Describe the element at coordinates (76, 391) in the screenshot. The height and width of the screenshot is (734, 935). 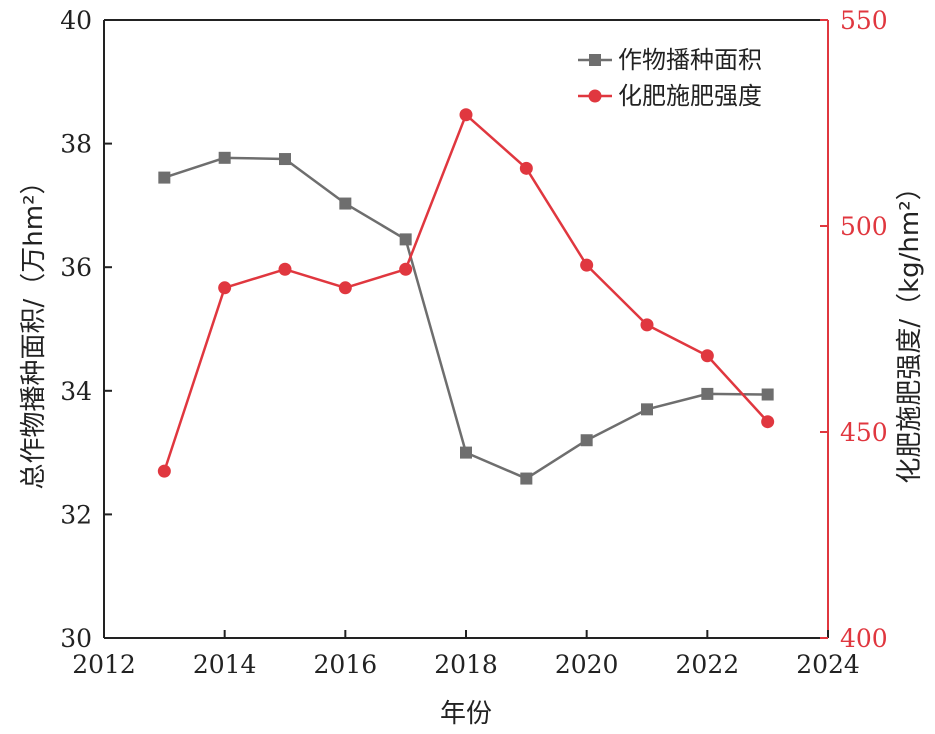
I see `left-y-tick-label: 34` at that location.